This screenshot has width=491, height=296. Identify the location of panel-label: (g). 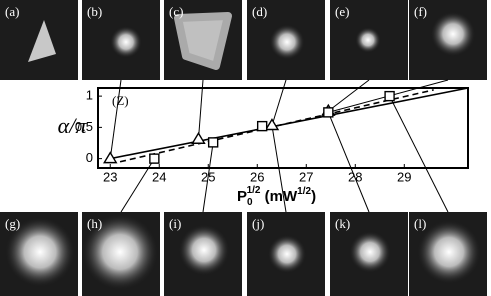
(12, 223).